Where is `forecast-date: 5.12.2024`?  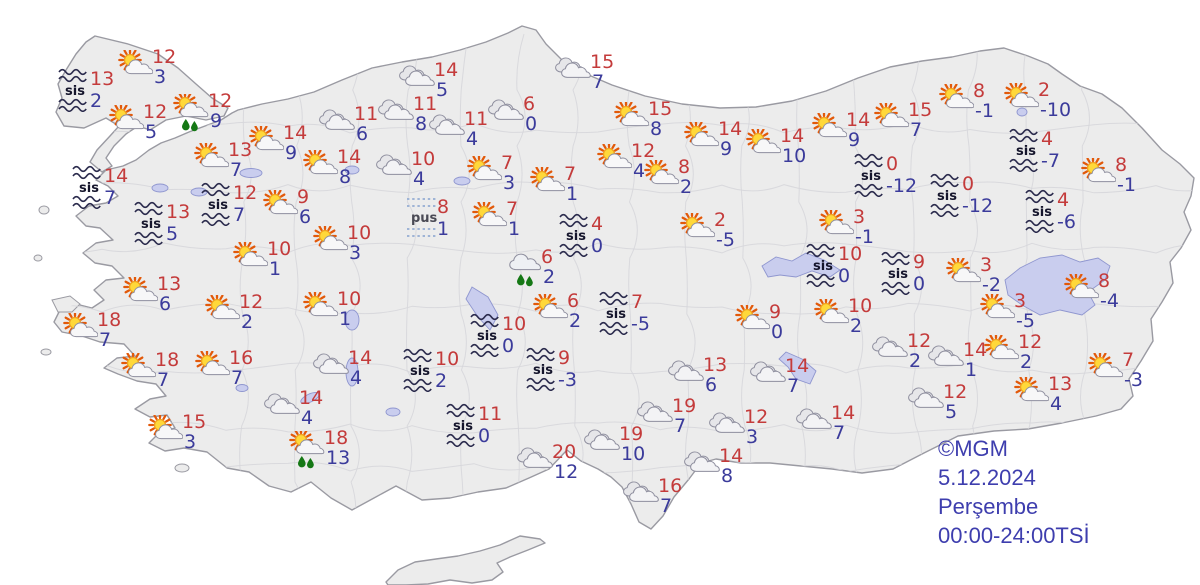
forecast-date: 5.12.2024 is located at coordinates (987, 477).